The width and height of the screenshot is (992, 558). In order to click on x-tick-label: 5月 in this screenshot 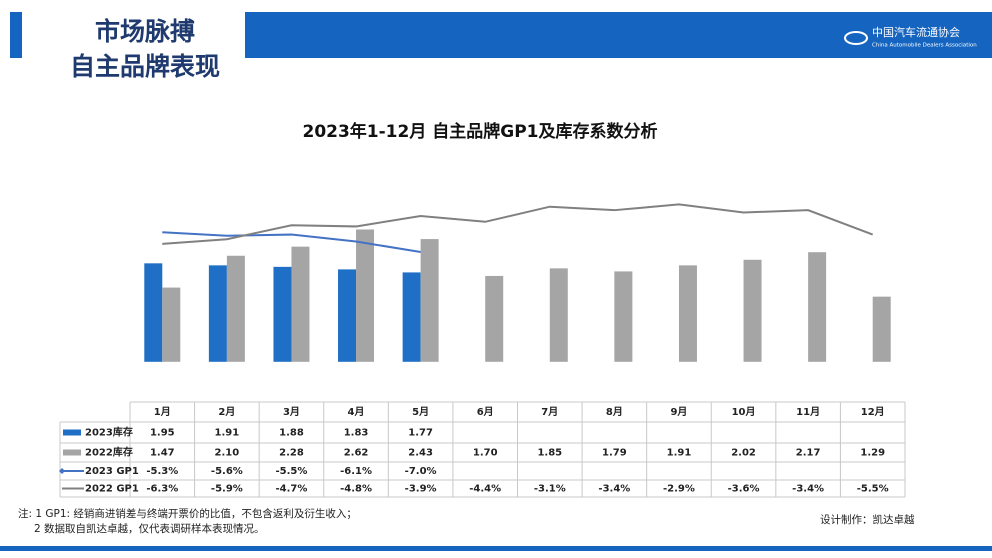, I will do `click(420, 412)`.